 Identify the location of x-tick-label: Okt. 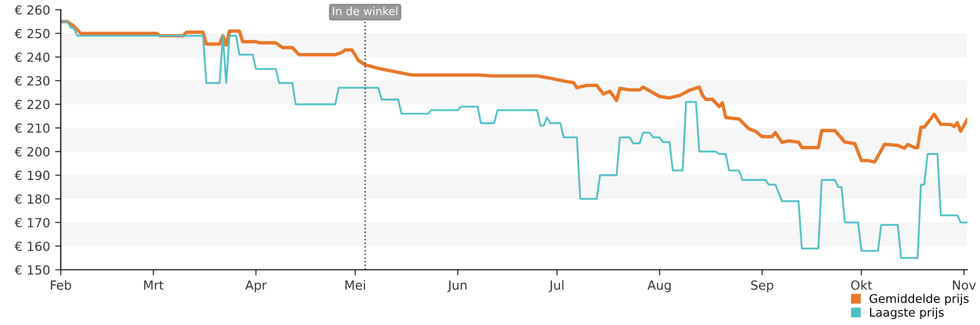
(861, 285).